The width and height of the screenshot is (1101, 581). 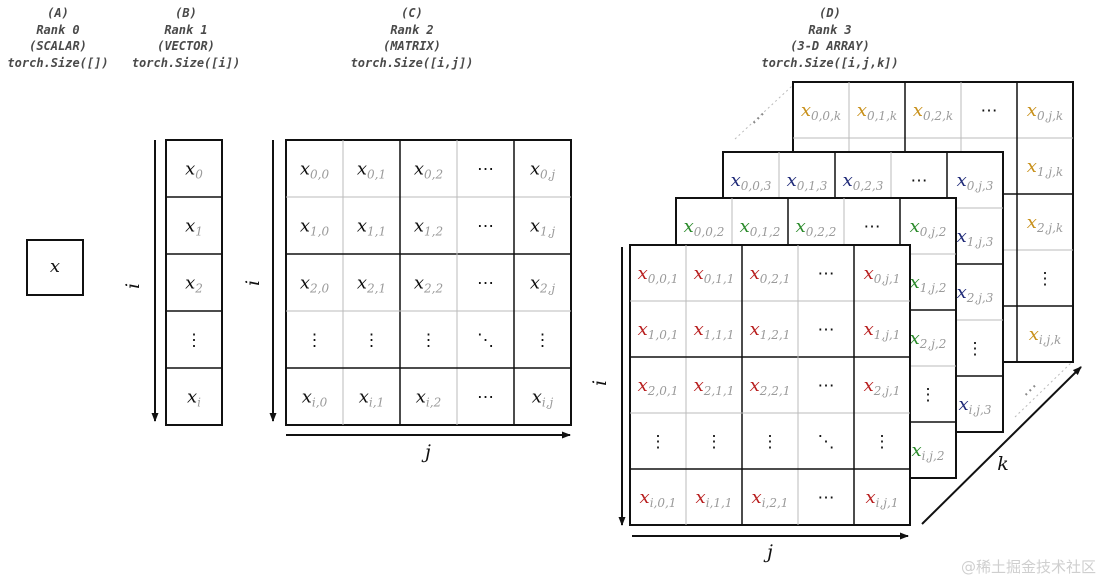 I want to click on matrix-entry: x0,j, so click(x=543, y=170).